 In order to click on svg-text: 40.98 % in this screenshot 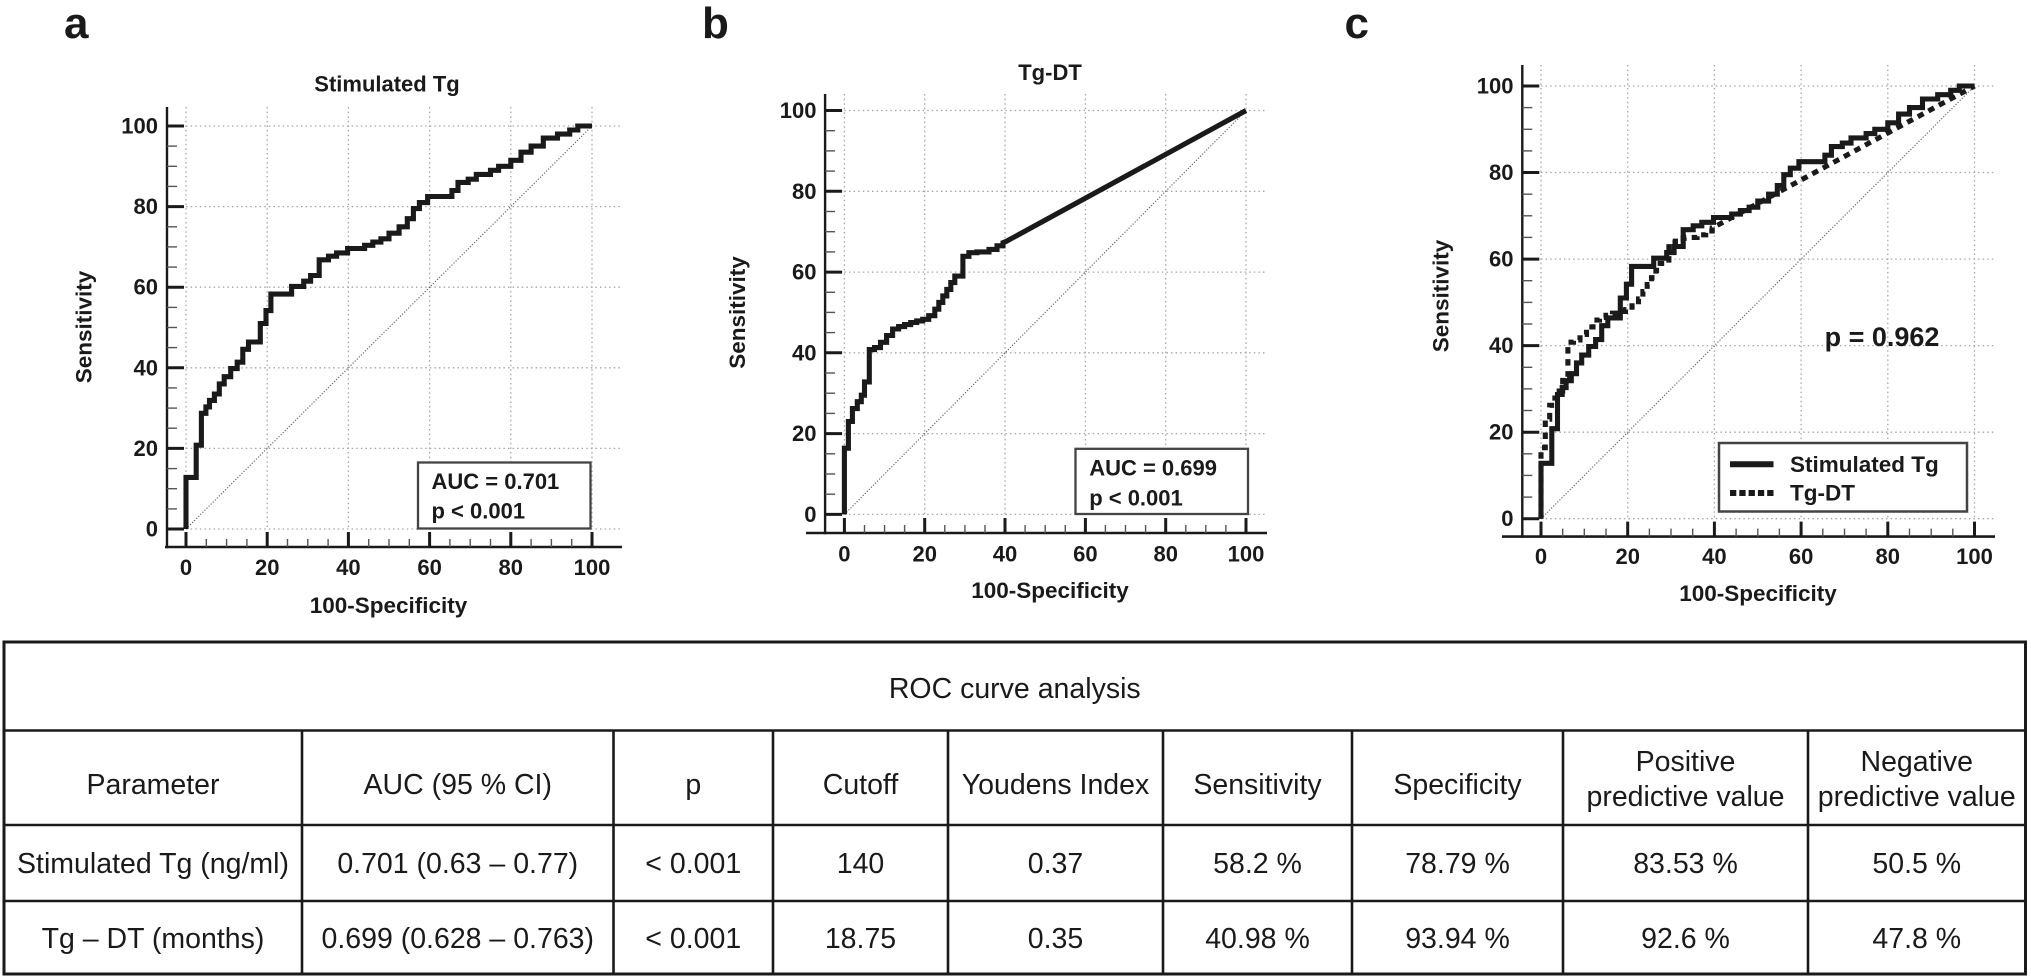, I will do `click(1257, 939)`.